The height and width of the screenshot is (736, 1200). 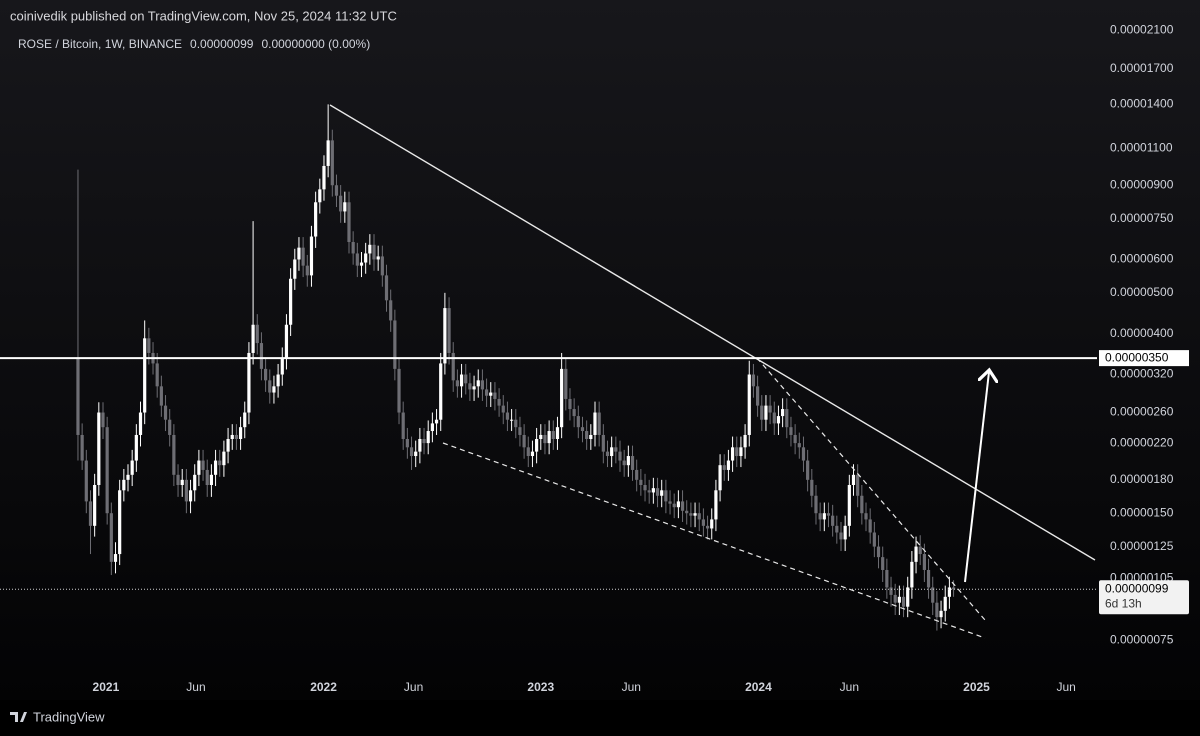 I want to click on footer-logo: TradingView, so click(x=57, y=716).